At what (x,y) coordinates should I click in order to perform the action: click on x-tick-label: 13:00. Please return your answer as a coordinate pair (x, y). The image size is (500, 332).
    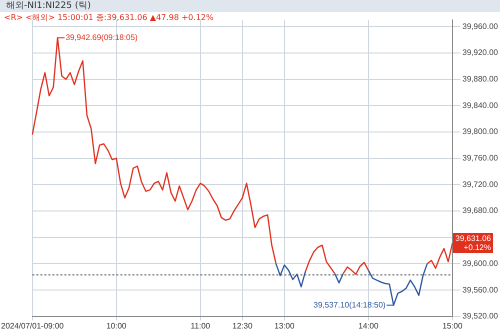
    Looking at the image, I should click on (284, 325).